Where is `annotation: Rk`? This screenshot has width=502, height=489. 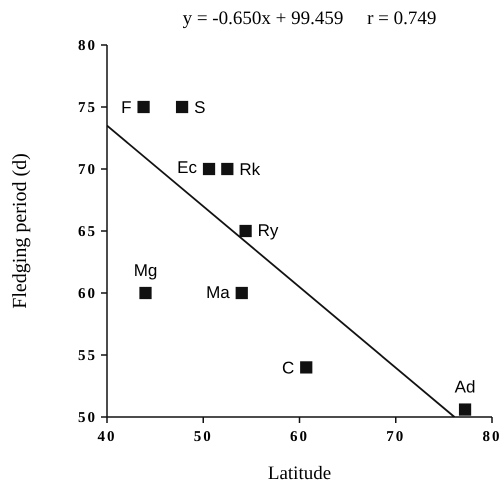
annotation: Rk is located at coordinates (250, 169).